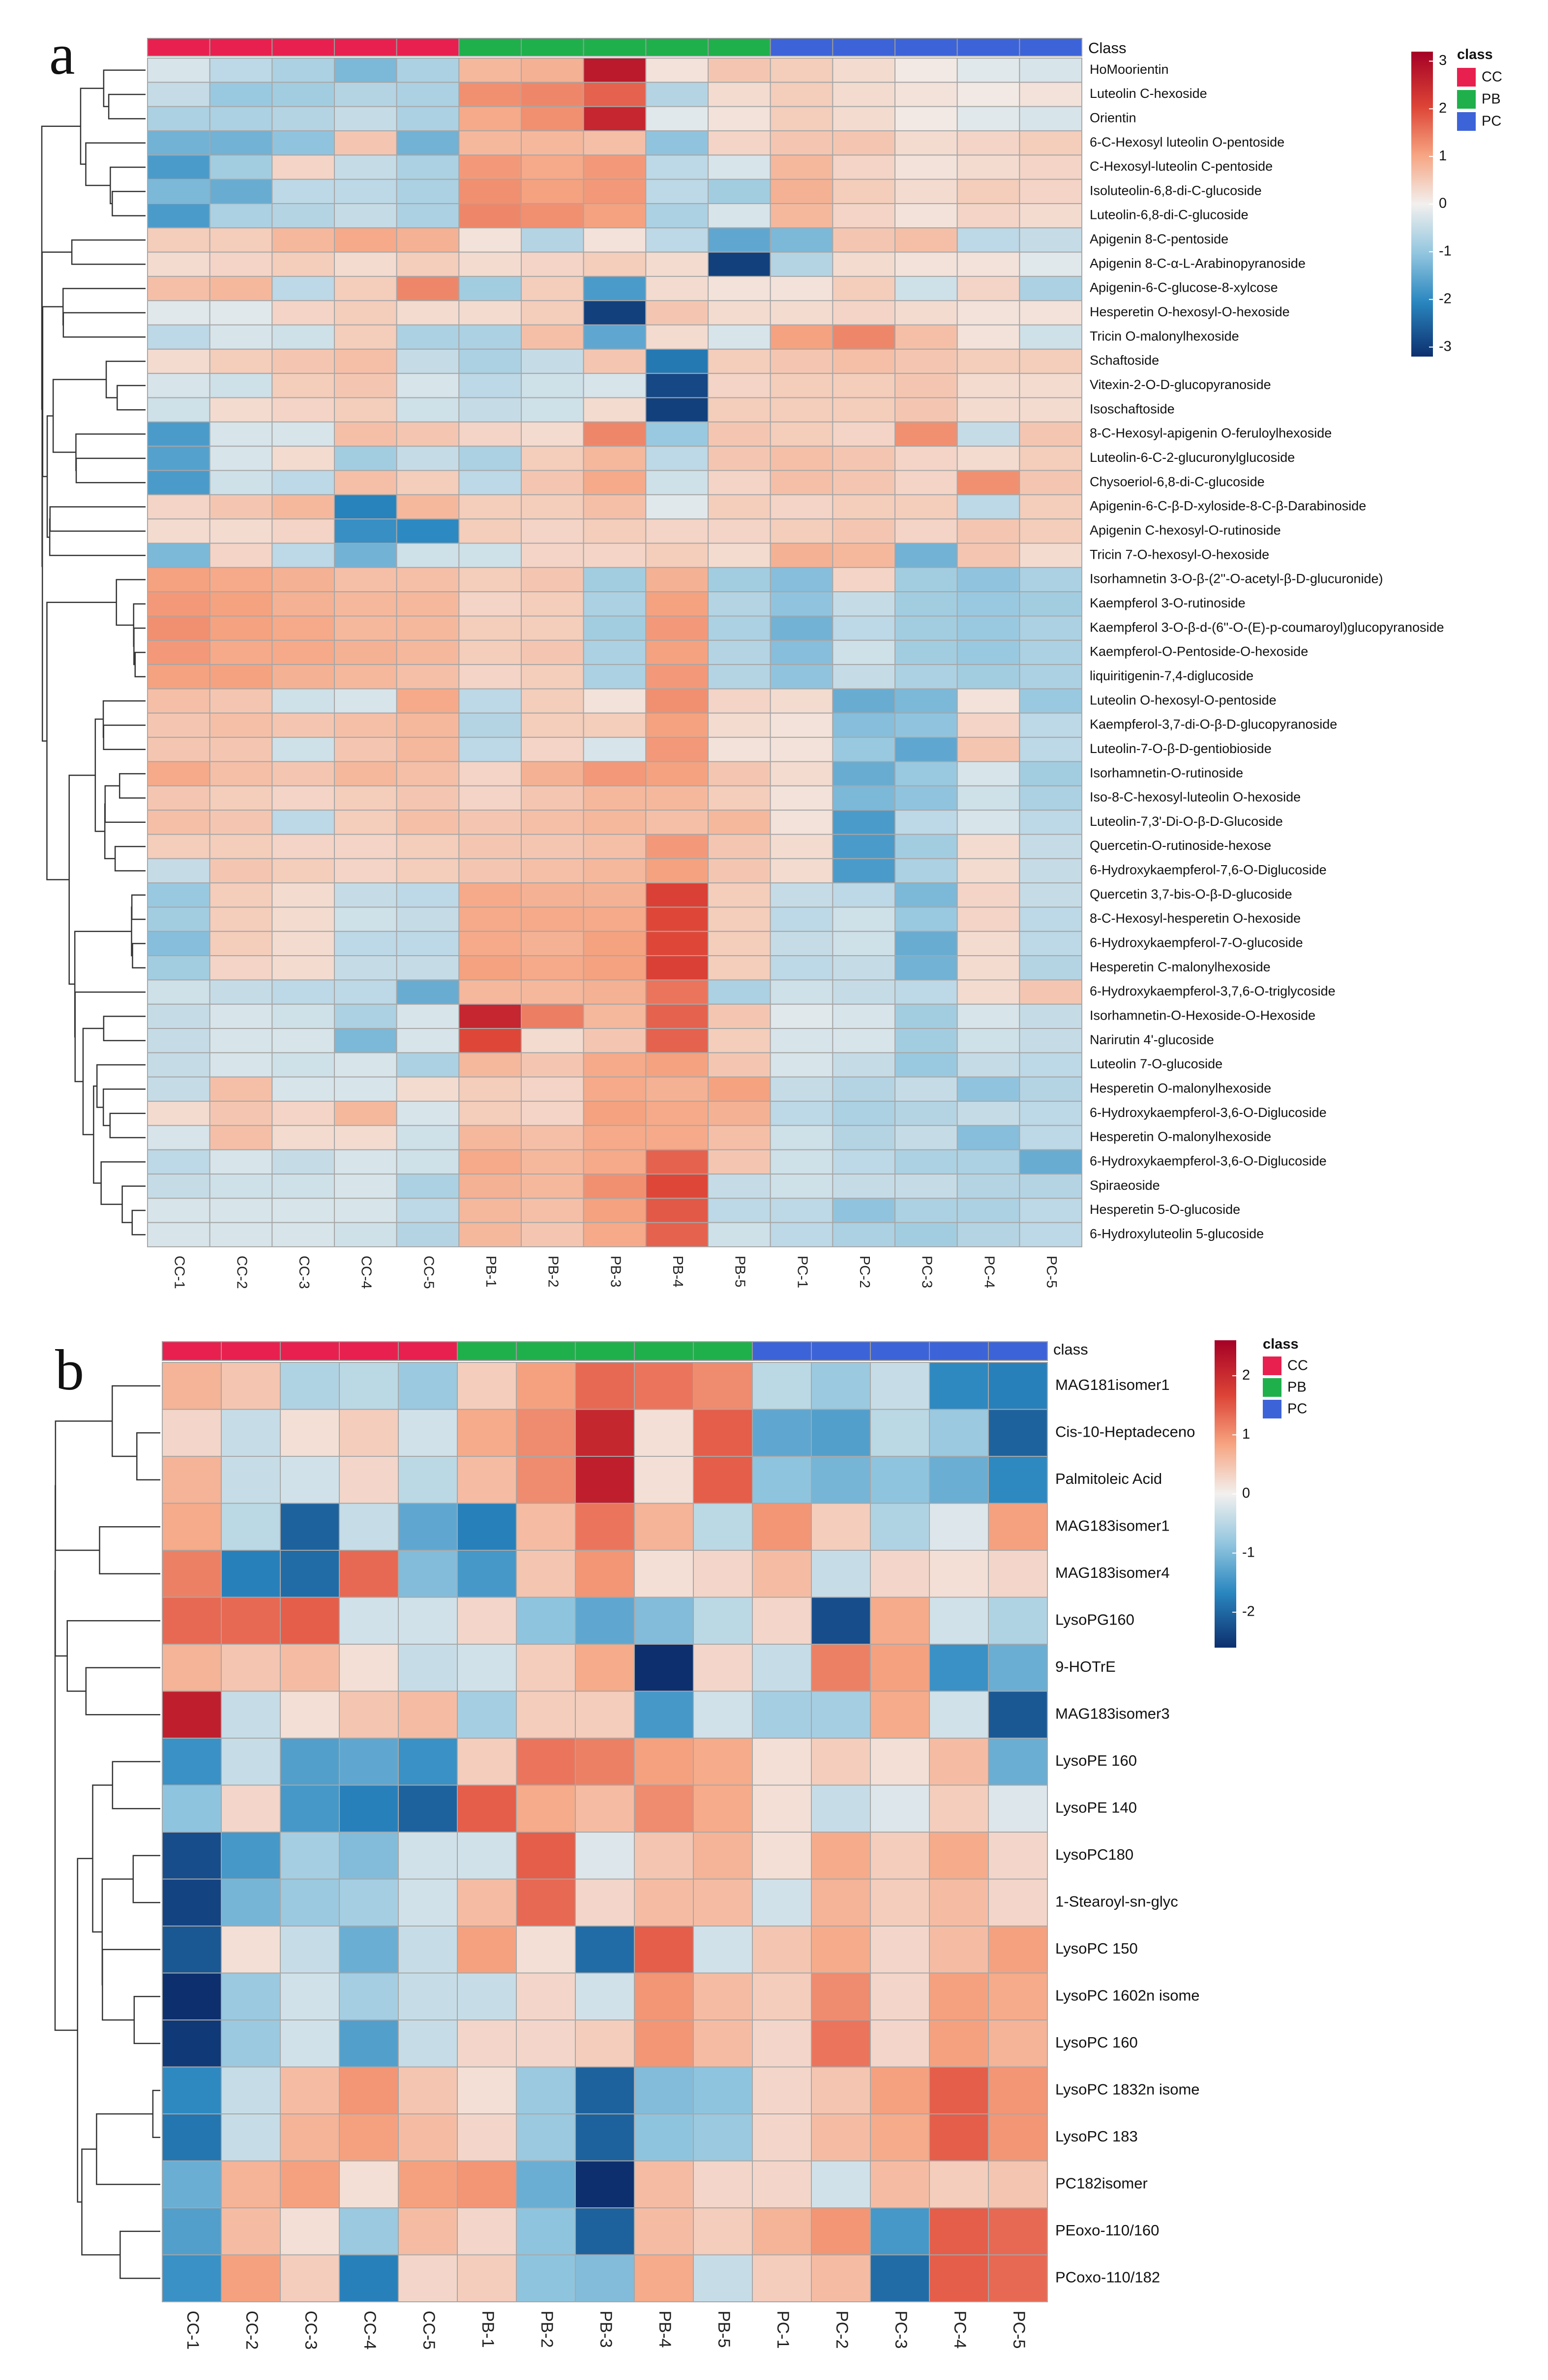  What do you see at coordinates (802, 1272) in the screenshot?
I see `column-label: PC-1` at bounding box center [802, 1272].